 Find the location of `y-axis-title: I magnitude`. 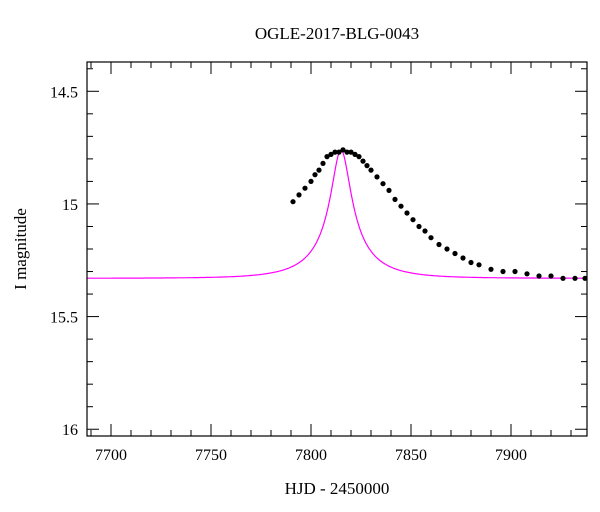

y-axis-title: I magnitude is located at coordinates (20, 249).